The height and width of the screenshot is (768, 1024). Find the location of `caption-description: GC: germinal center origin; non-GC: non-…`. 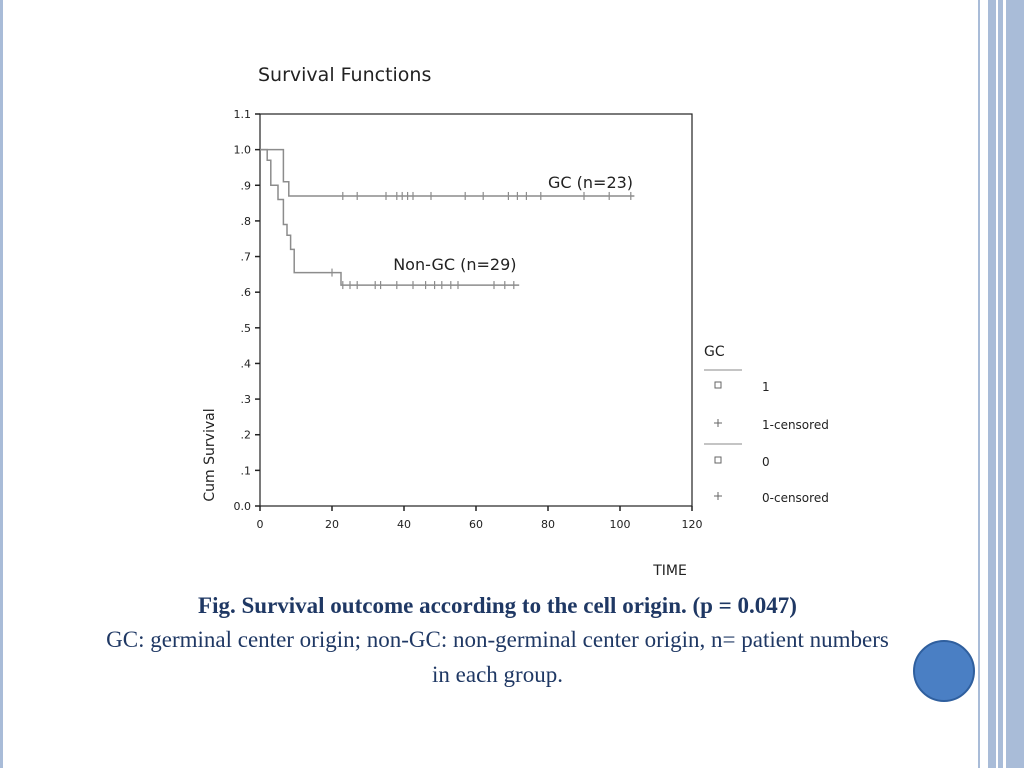

caption-description: GC: germinal center origin; non-GC: non-… is located at coordinates (497, 657).